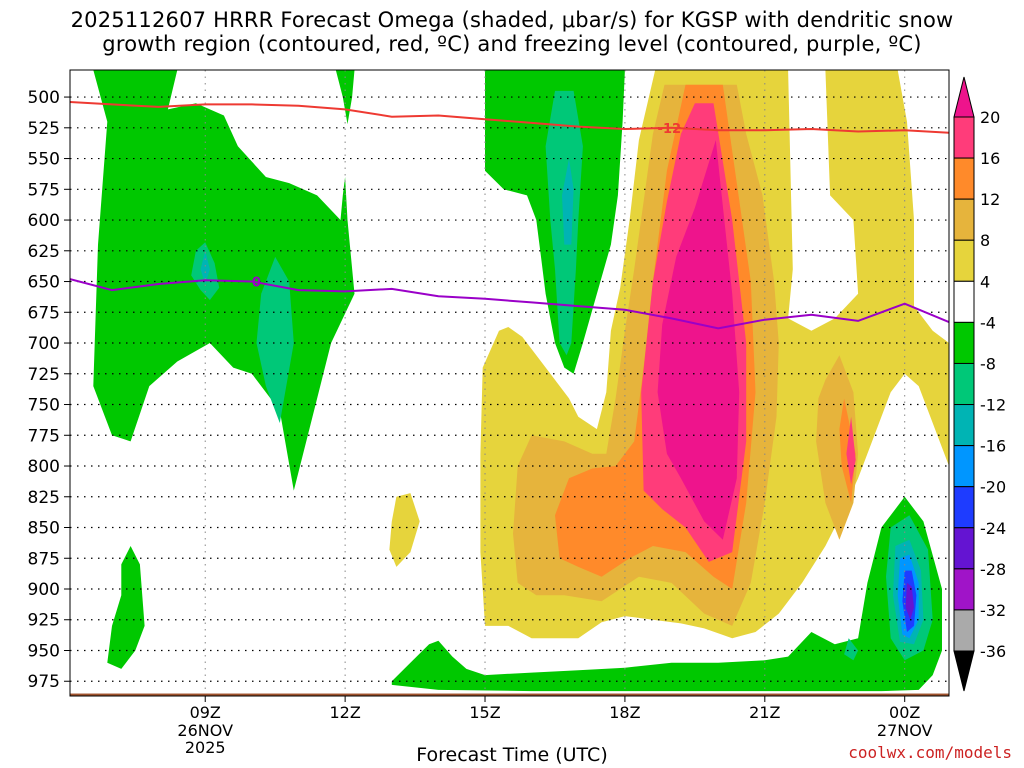  What do you see at coordinates (509, 304) in the screenshot?
I see `freezing-level-line` at bounding box center [509, 304].